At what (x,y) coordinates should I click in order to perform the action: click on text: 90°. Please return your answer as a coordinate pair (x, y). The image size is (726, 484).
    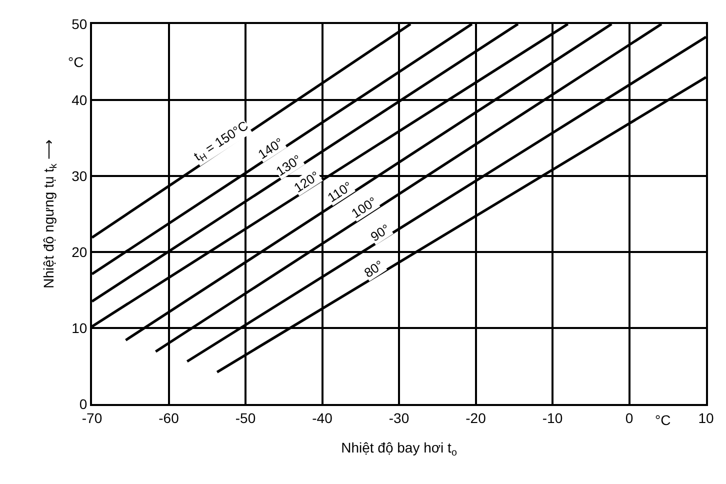
    Looking at the image, I should click on (380, 232).